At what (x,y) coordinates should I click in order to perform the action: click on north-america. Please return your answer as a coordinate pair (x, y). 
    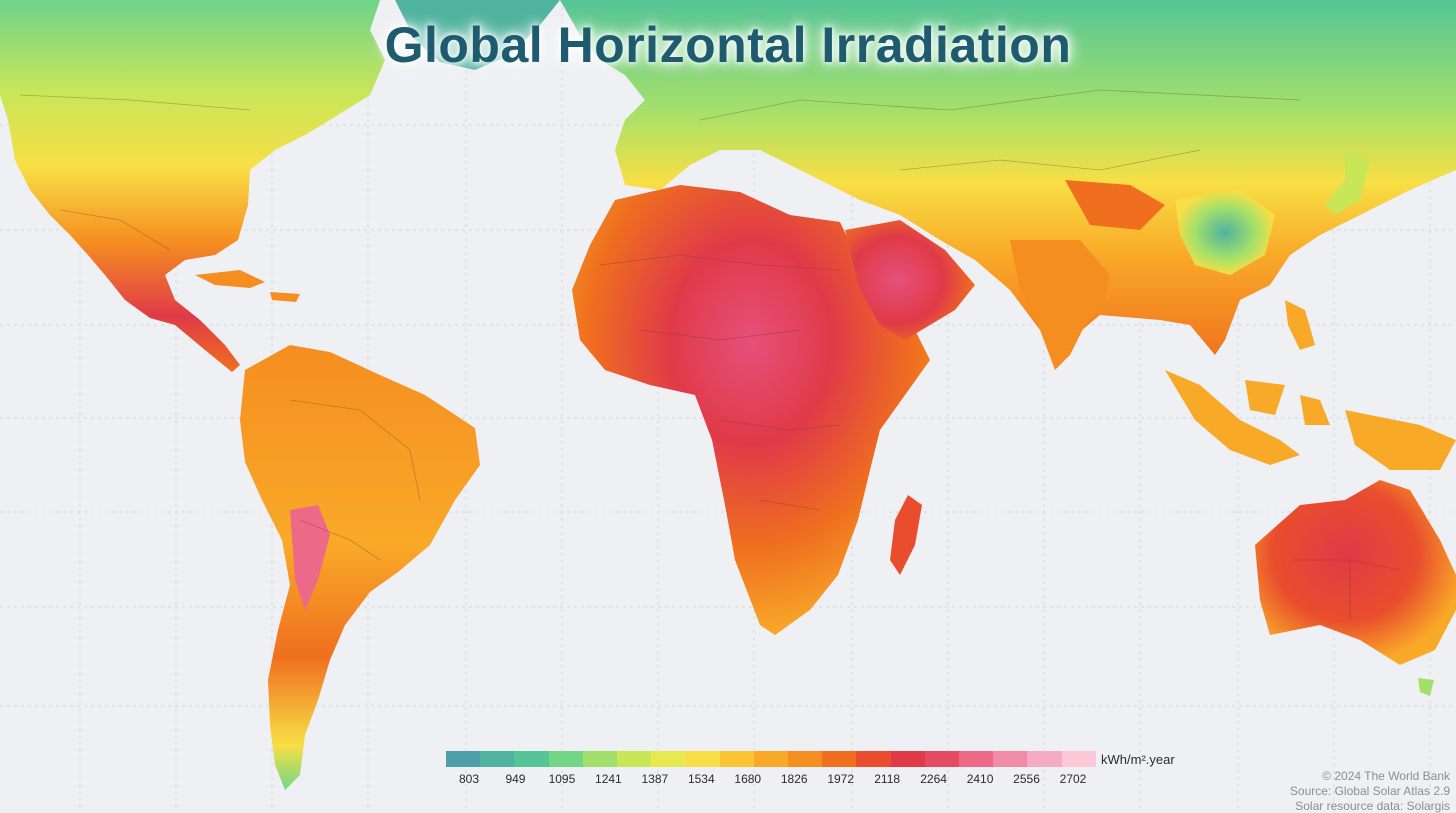
    Looking at the image, I should click on (192, 186).